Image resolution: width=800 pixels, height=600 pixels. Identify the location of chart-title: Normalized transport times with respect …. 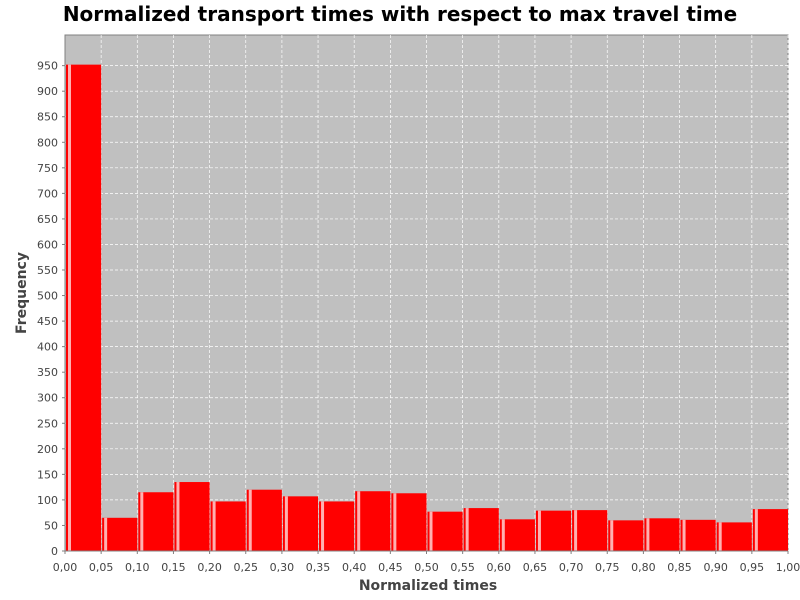
(400, 14).